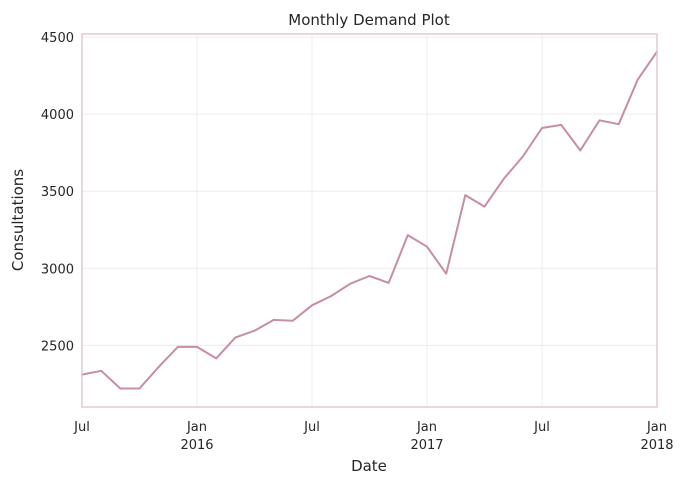  I want to click on y-axis-ticks: 2500 3000 3500 4000 4500, so click(57, 192).